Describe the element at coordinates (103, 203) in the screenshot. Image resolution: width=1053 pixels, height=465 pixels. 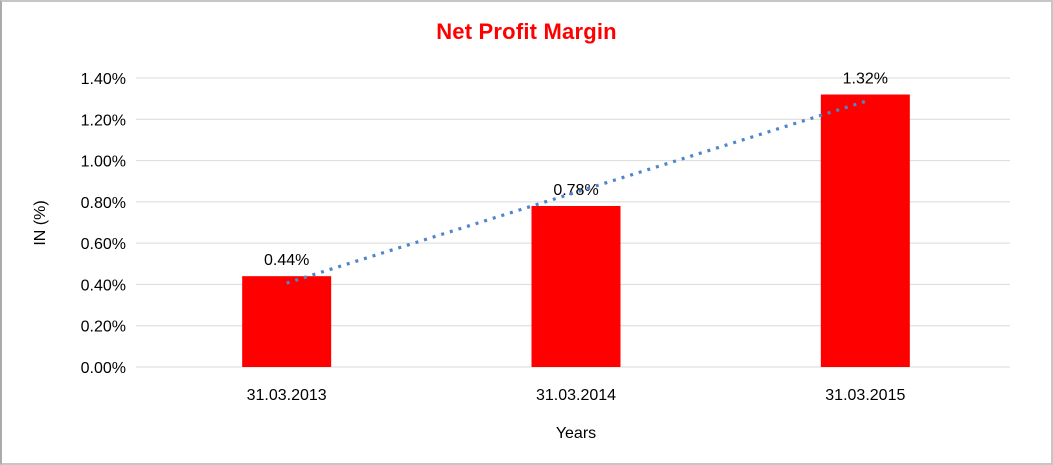
I see `y-tick-label: 0.80%` at that location.